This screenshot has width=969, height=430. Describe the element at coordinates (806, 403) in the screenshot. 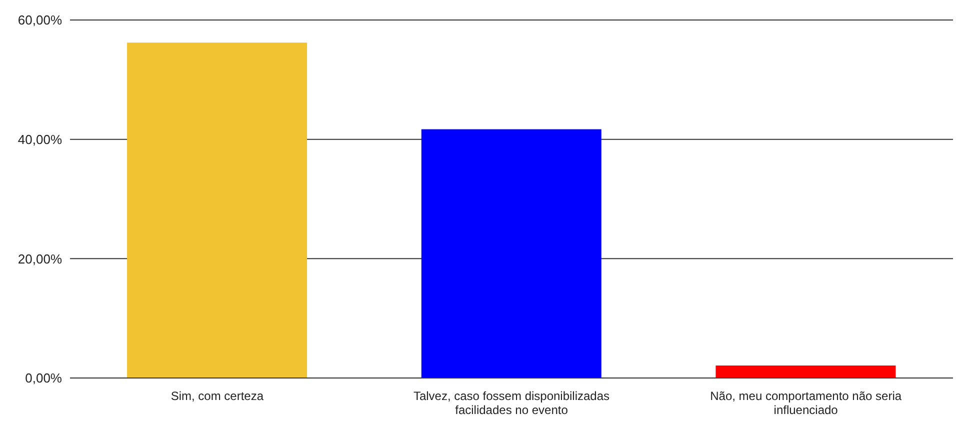

I see `x-tick-label: Não, meu comportamento não seria influenciado` at that location.